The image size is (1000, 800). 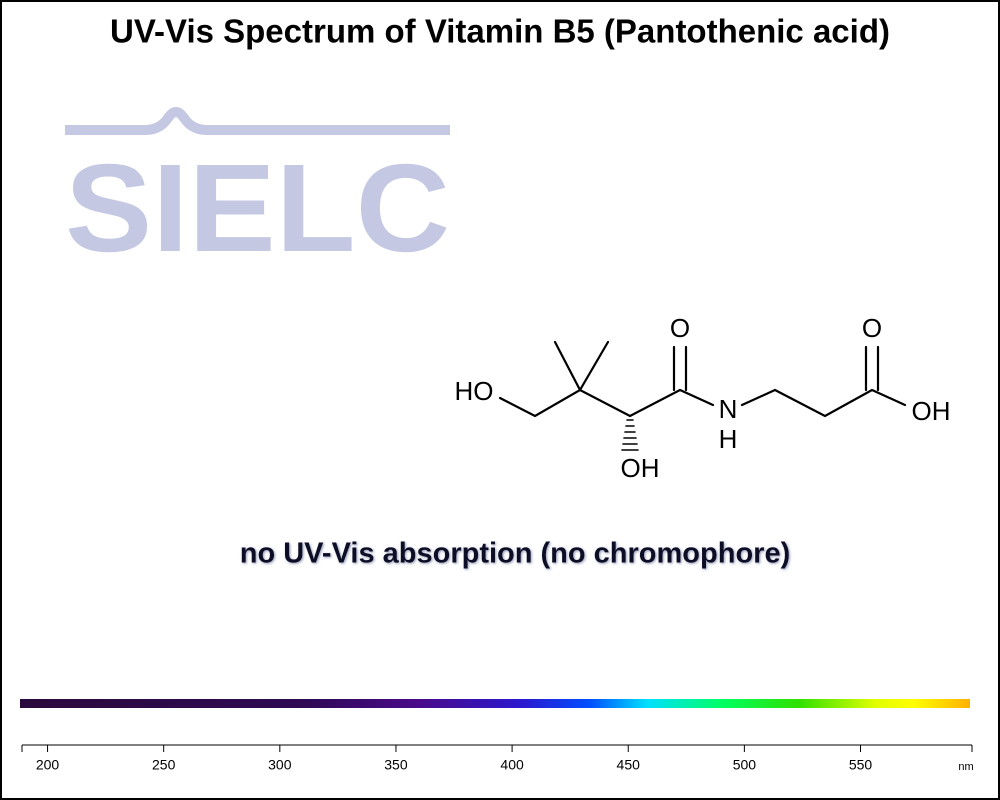 I want to click on annotation: no UV-Vis absorption (no chromophore), so click(x=515, y=554).